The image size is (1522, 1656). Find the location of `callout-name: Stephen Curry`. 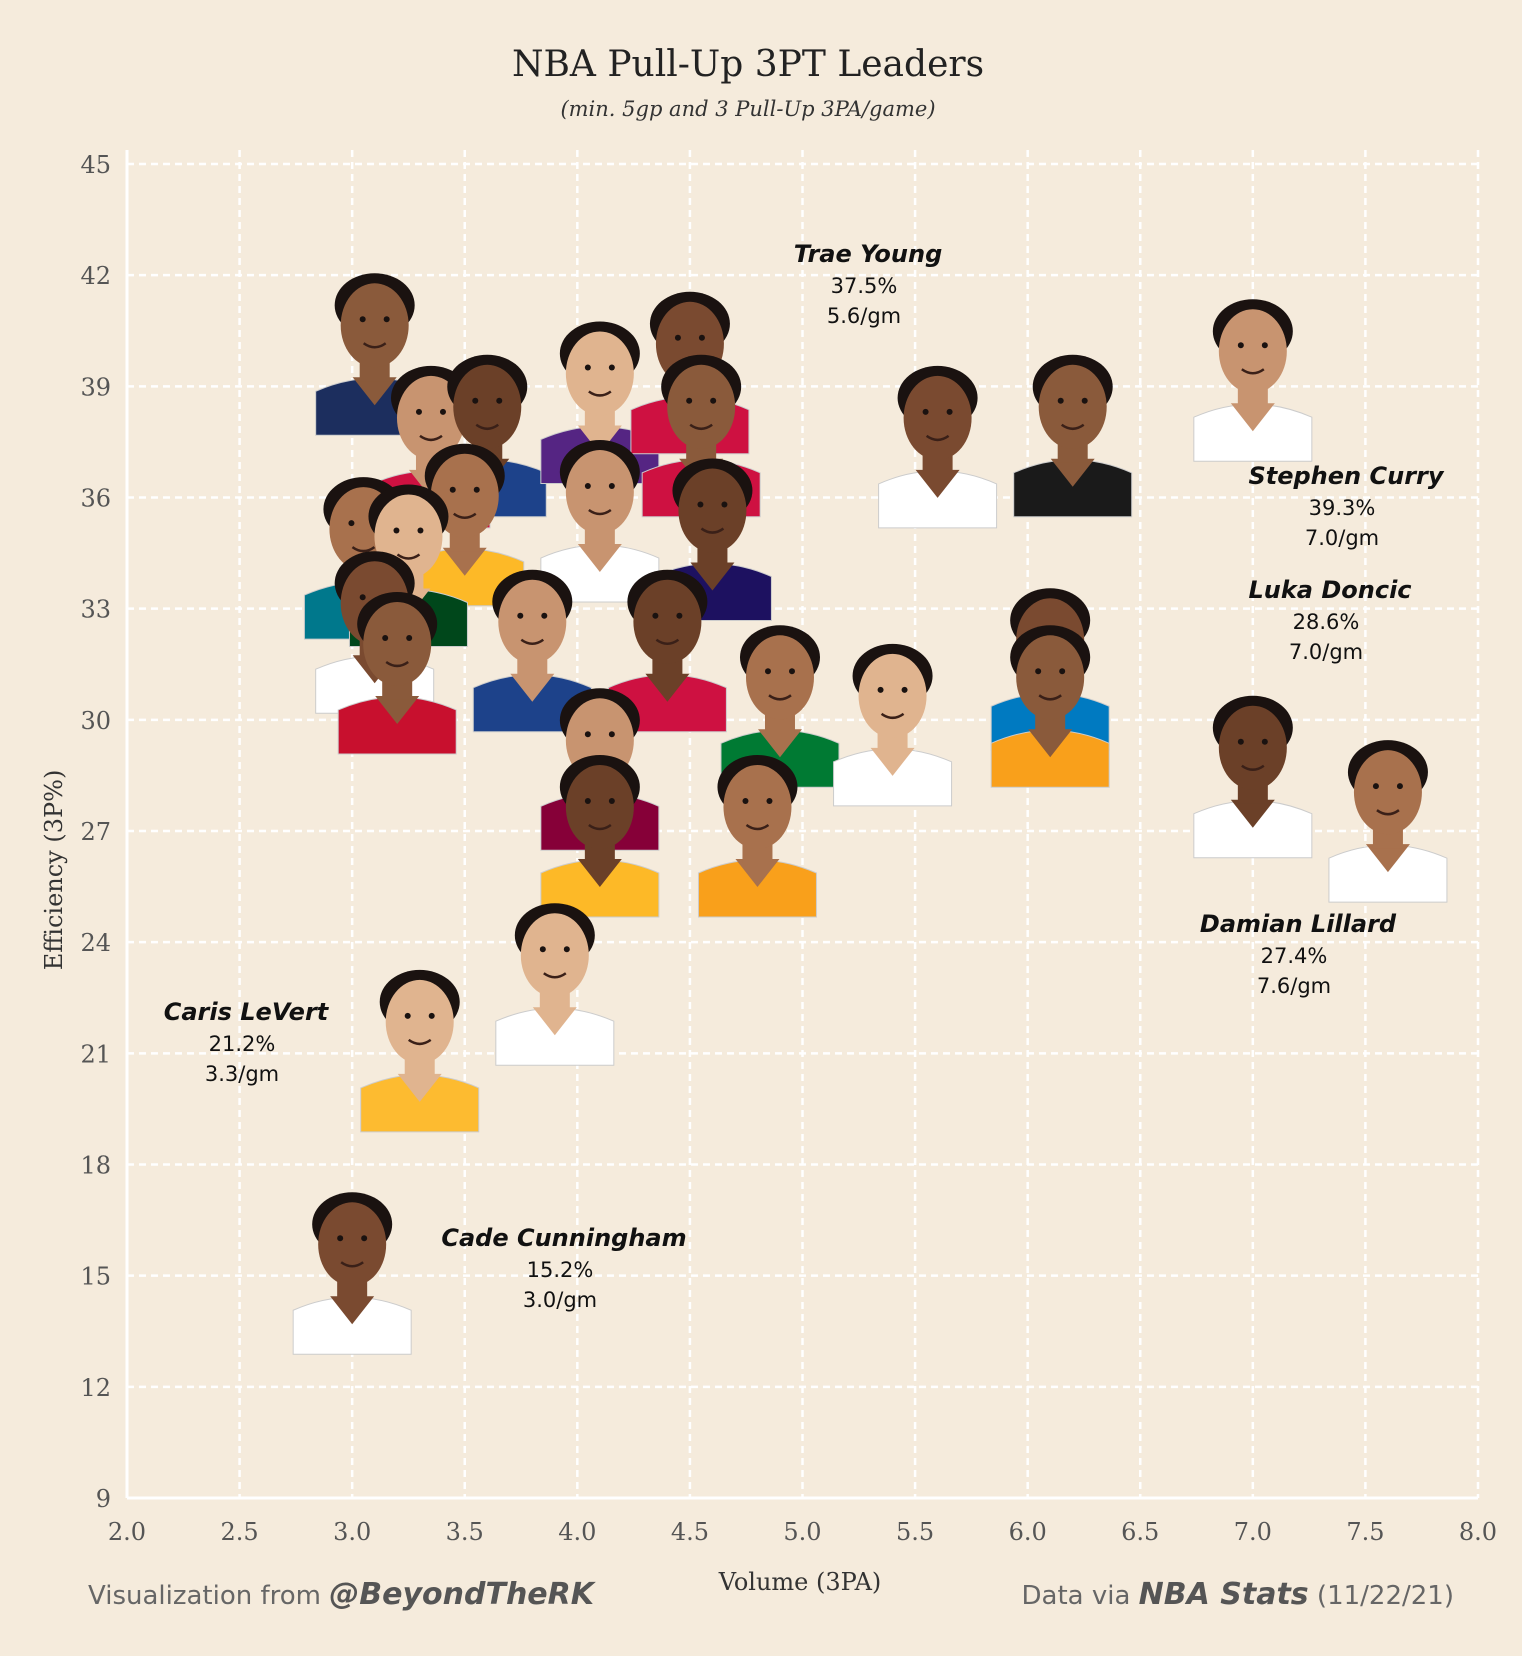

callout-name: Stephen Curry is located at coordinates (1346, 476).